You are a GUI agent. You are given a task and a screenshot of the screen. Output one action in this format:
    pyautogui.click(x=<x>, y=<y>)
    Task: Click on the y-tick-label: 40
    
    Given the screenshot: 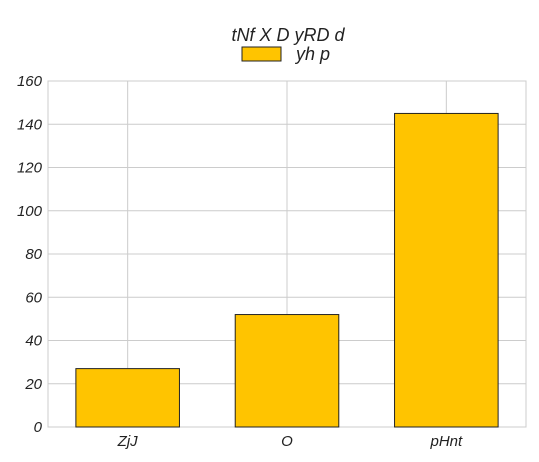 What is the action you would take?
    pyautogui.click(x=33, y=341)
    